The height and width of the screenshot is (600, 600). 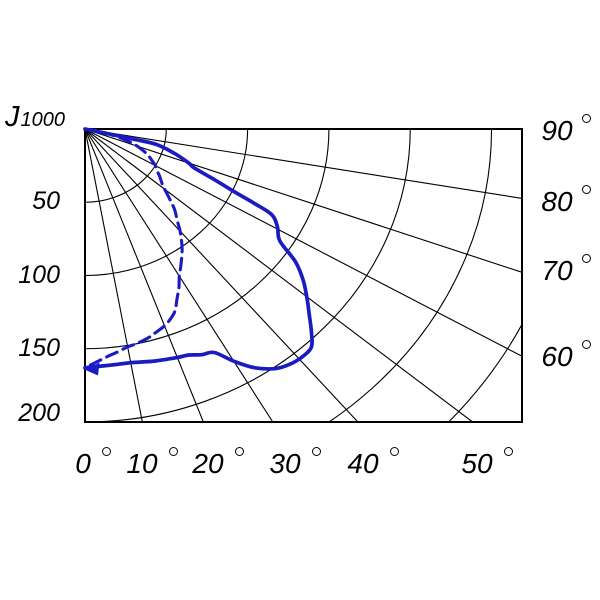 I want to click on angle-tick-label-50deg-text: 50, so click(x=477, y=463).